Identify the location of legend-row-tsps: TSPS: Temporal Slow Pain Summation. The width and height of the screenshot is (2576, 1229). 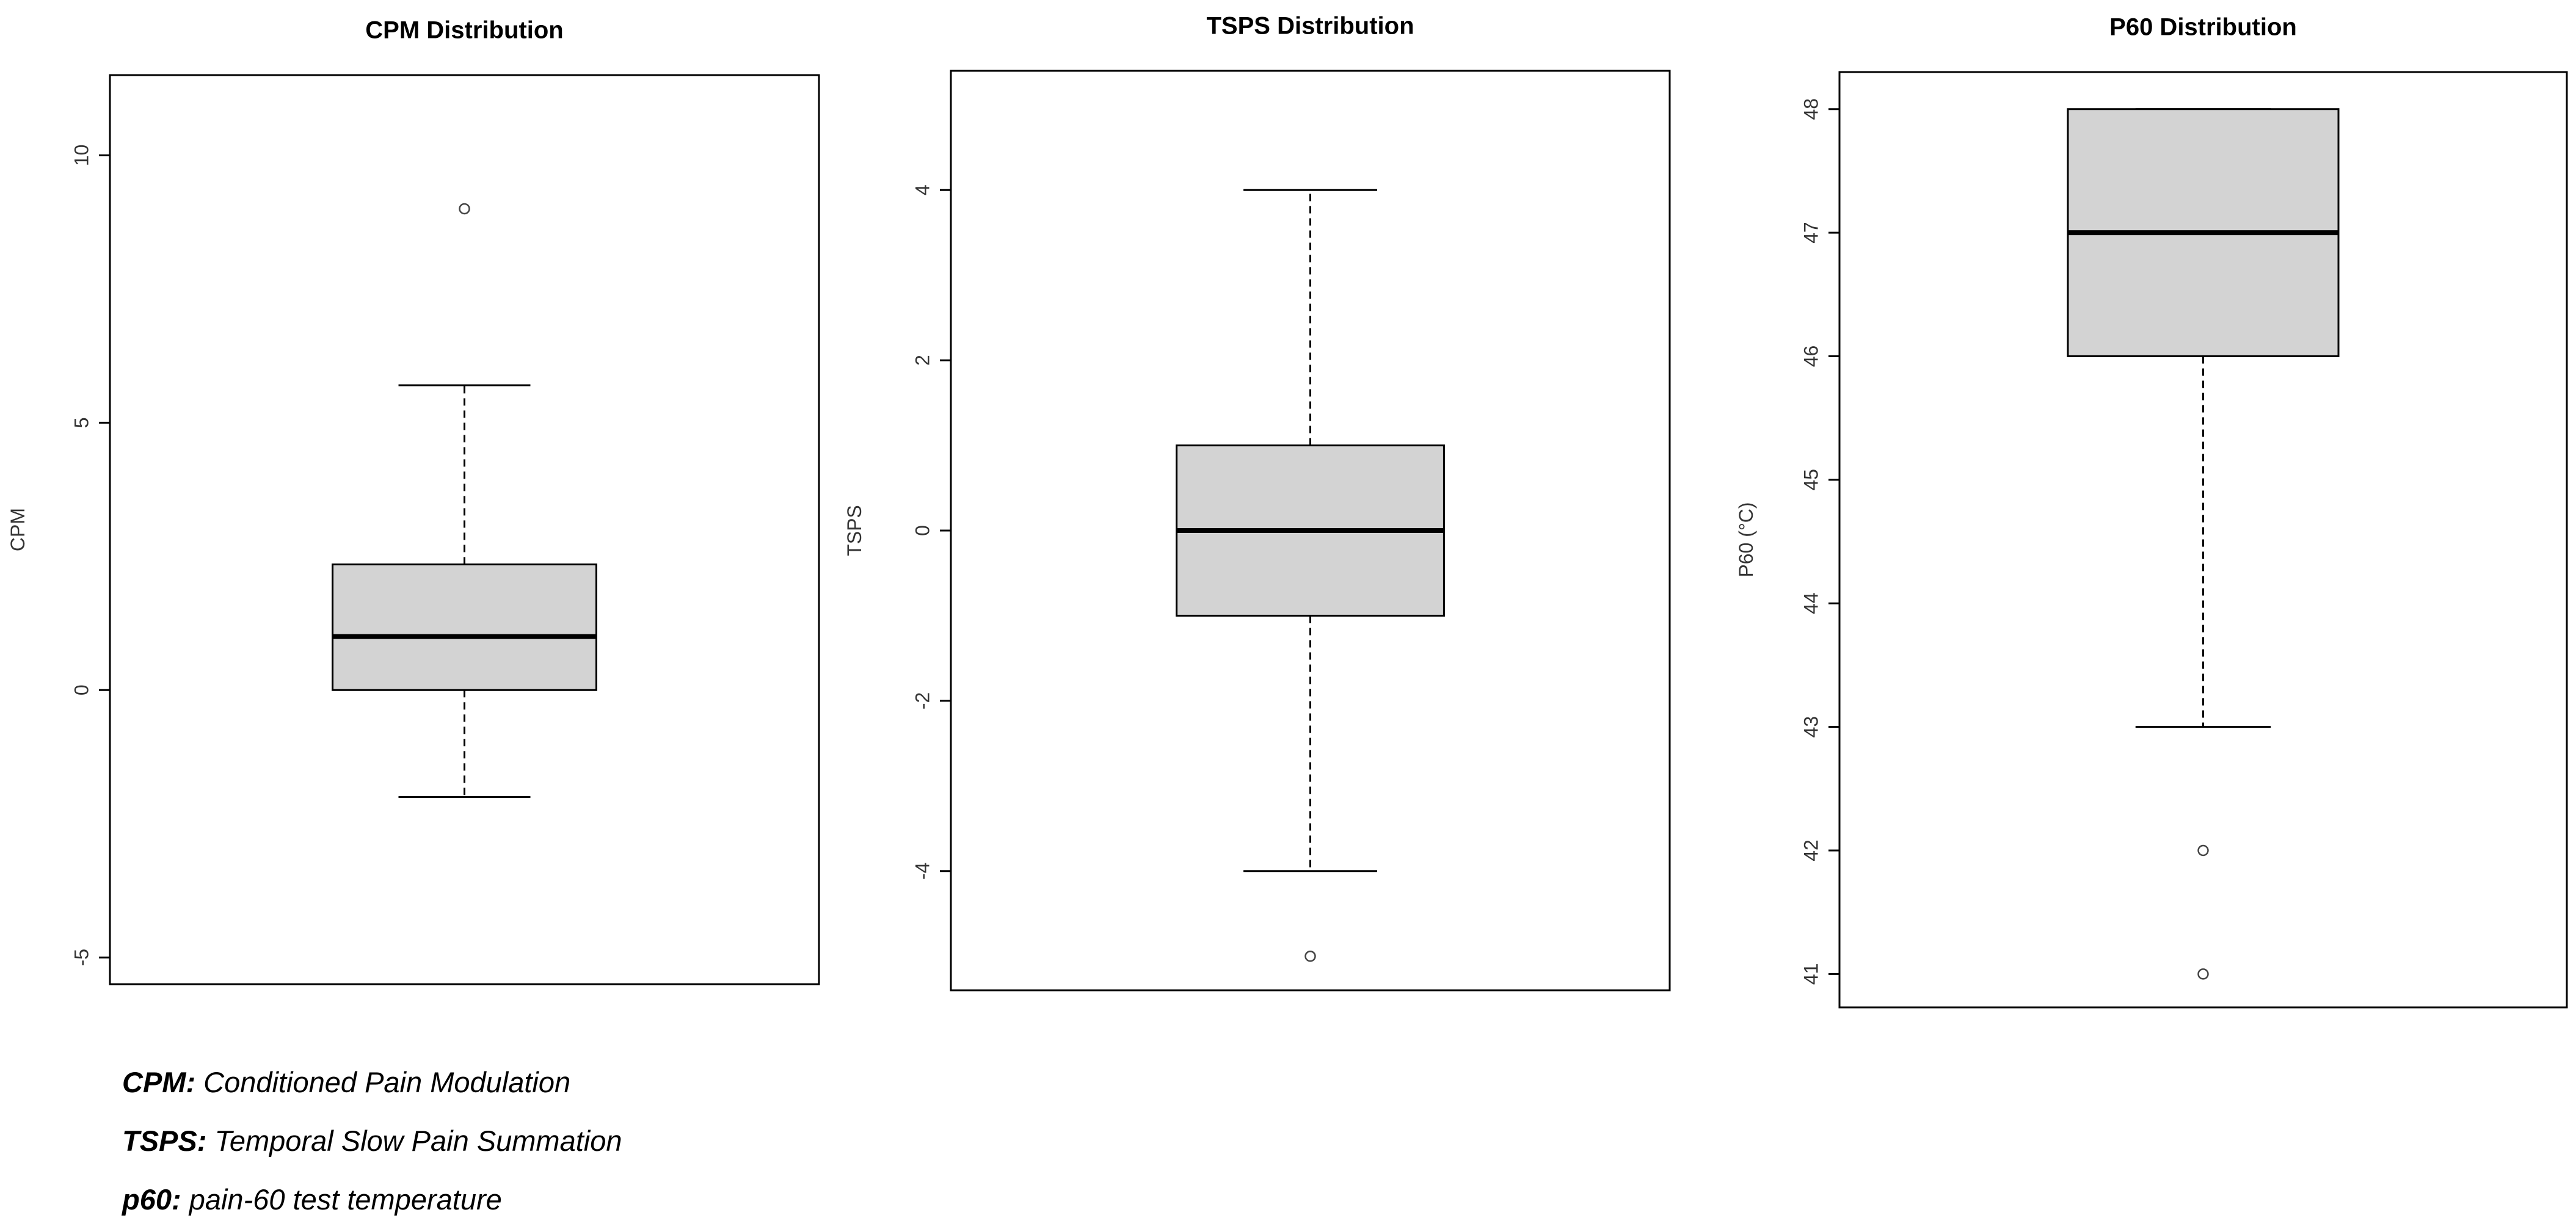
(372, 1141).